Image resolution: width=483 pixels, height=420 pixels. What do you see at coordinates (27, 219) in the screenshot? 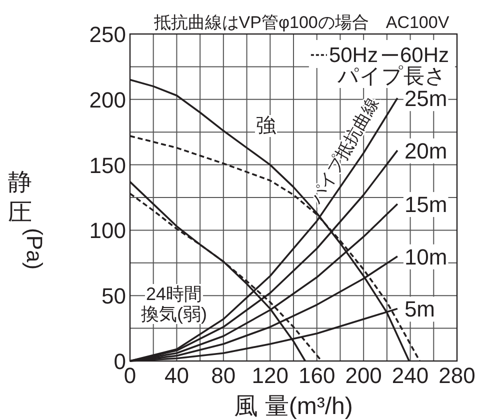
I see `y-axis-title: 静圧(Pa)` at bounding box center [27, 219].